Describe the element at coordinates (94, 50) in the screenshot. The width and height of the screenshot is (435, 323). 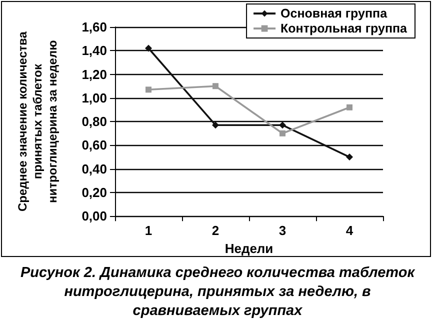
I see `y-tick-label: 1,40` at that location.